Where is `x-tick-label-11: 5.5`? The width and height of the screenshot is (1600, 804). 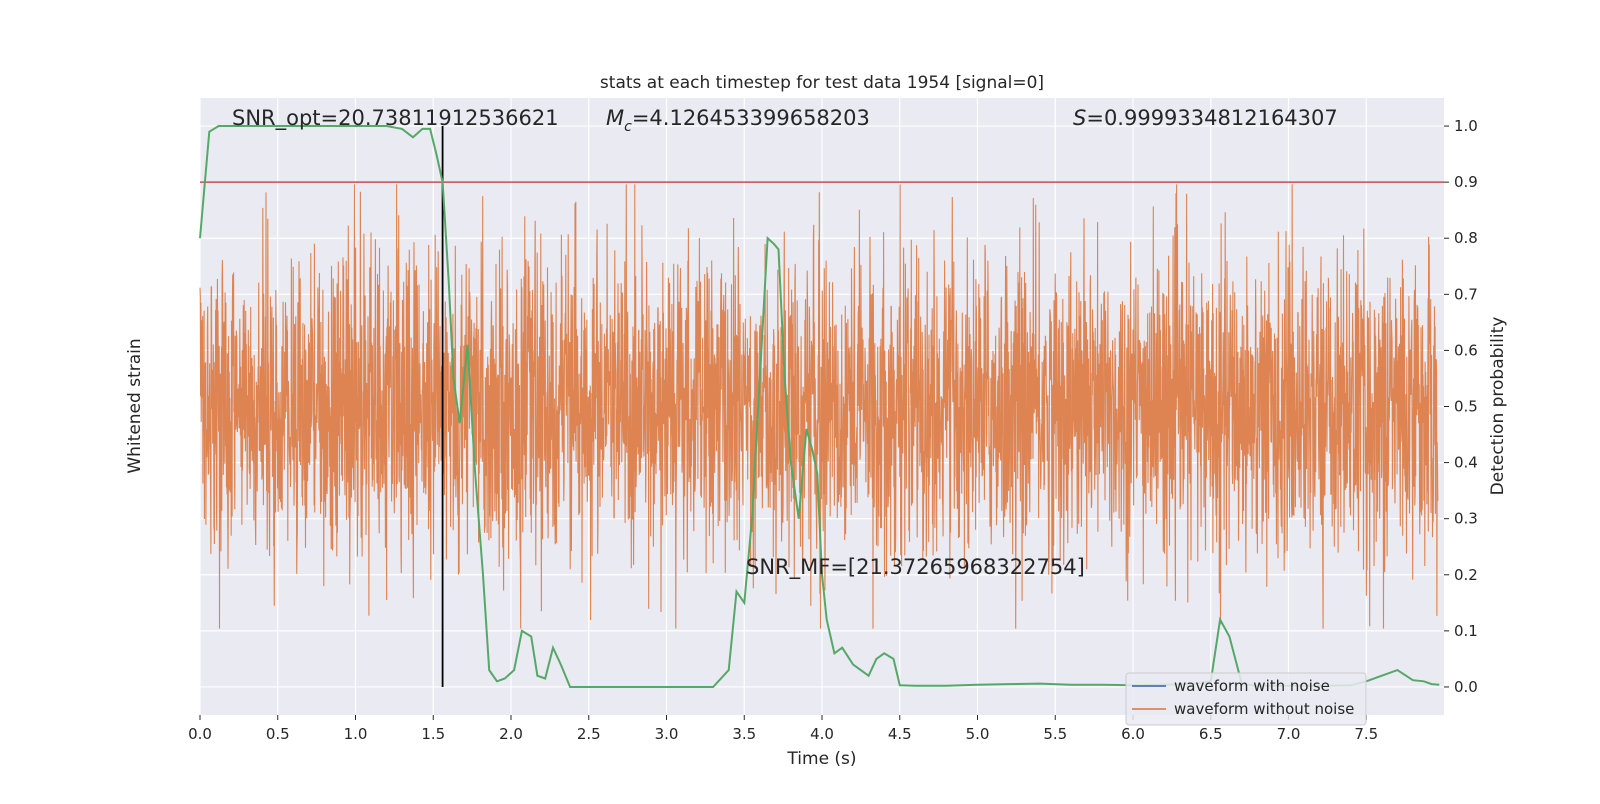
x-tick-label-11: 5.5 is located at coordinates (1055, 734).